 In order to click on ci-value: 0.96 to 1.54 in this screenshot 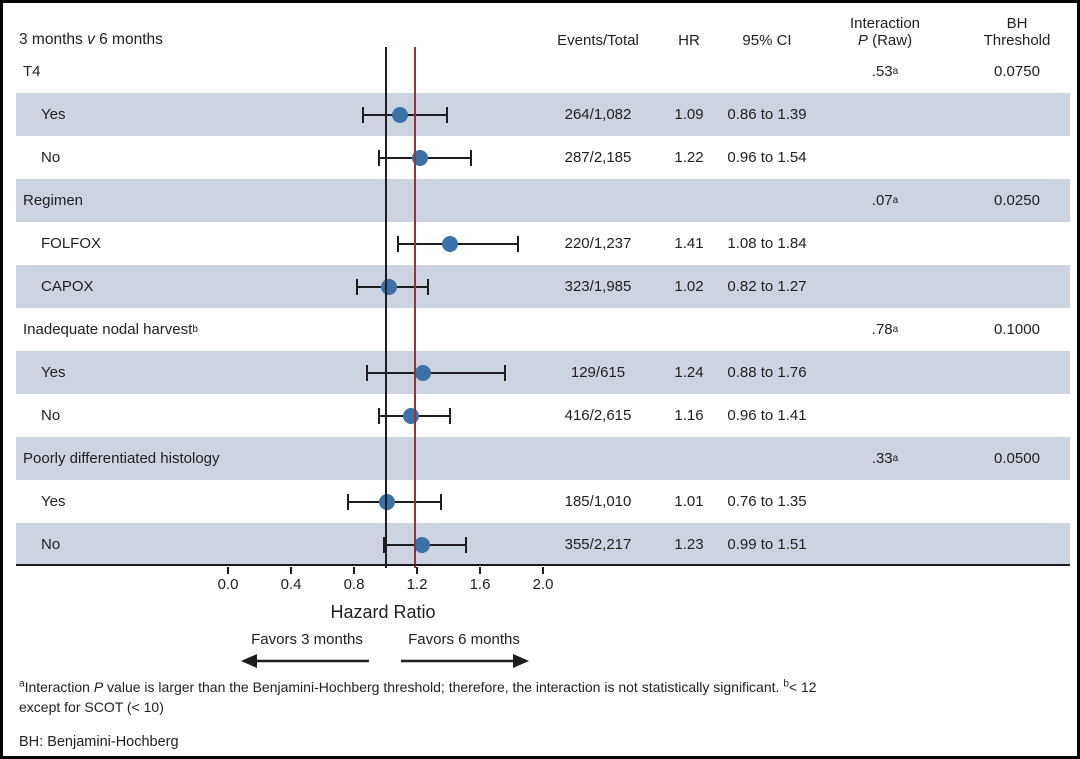, I will do `click(767, 157)`.